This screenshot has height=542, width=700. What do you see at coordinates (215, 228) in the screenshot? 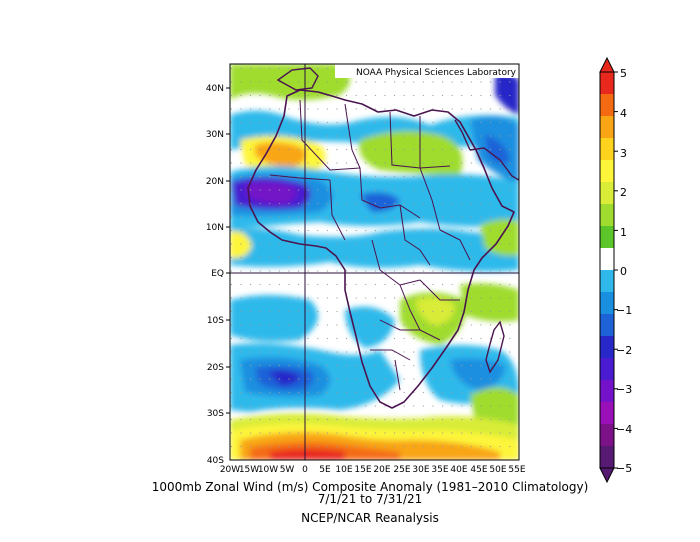
I see `lat-label: 10N` at bounding box center [215, 228].